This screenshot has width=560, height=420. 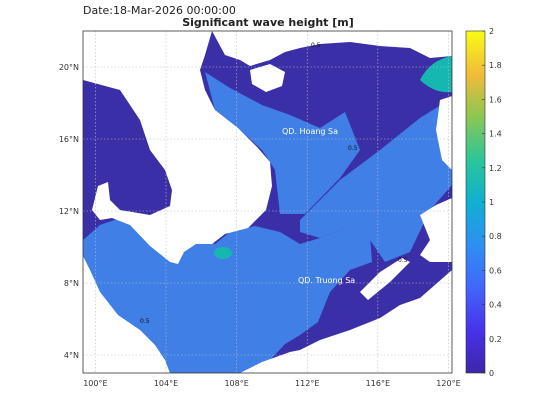 I want to click on colorbar-tick-label: 1.4, so click(x=495, y=134).